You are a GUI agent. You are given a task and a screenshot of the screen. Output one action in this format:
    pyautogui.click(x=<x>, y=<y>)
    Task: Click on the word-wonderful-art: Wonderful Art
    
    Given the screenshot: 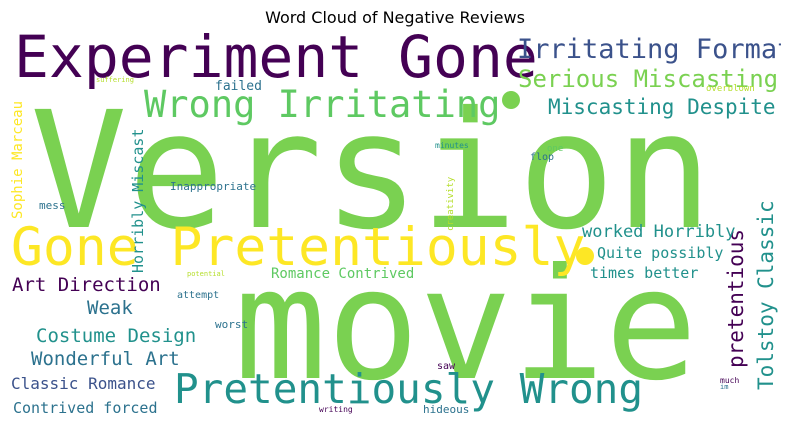 What is the action you would take?
    pyautogui.click(x=105, y=359)
    